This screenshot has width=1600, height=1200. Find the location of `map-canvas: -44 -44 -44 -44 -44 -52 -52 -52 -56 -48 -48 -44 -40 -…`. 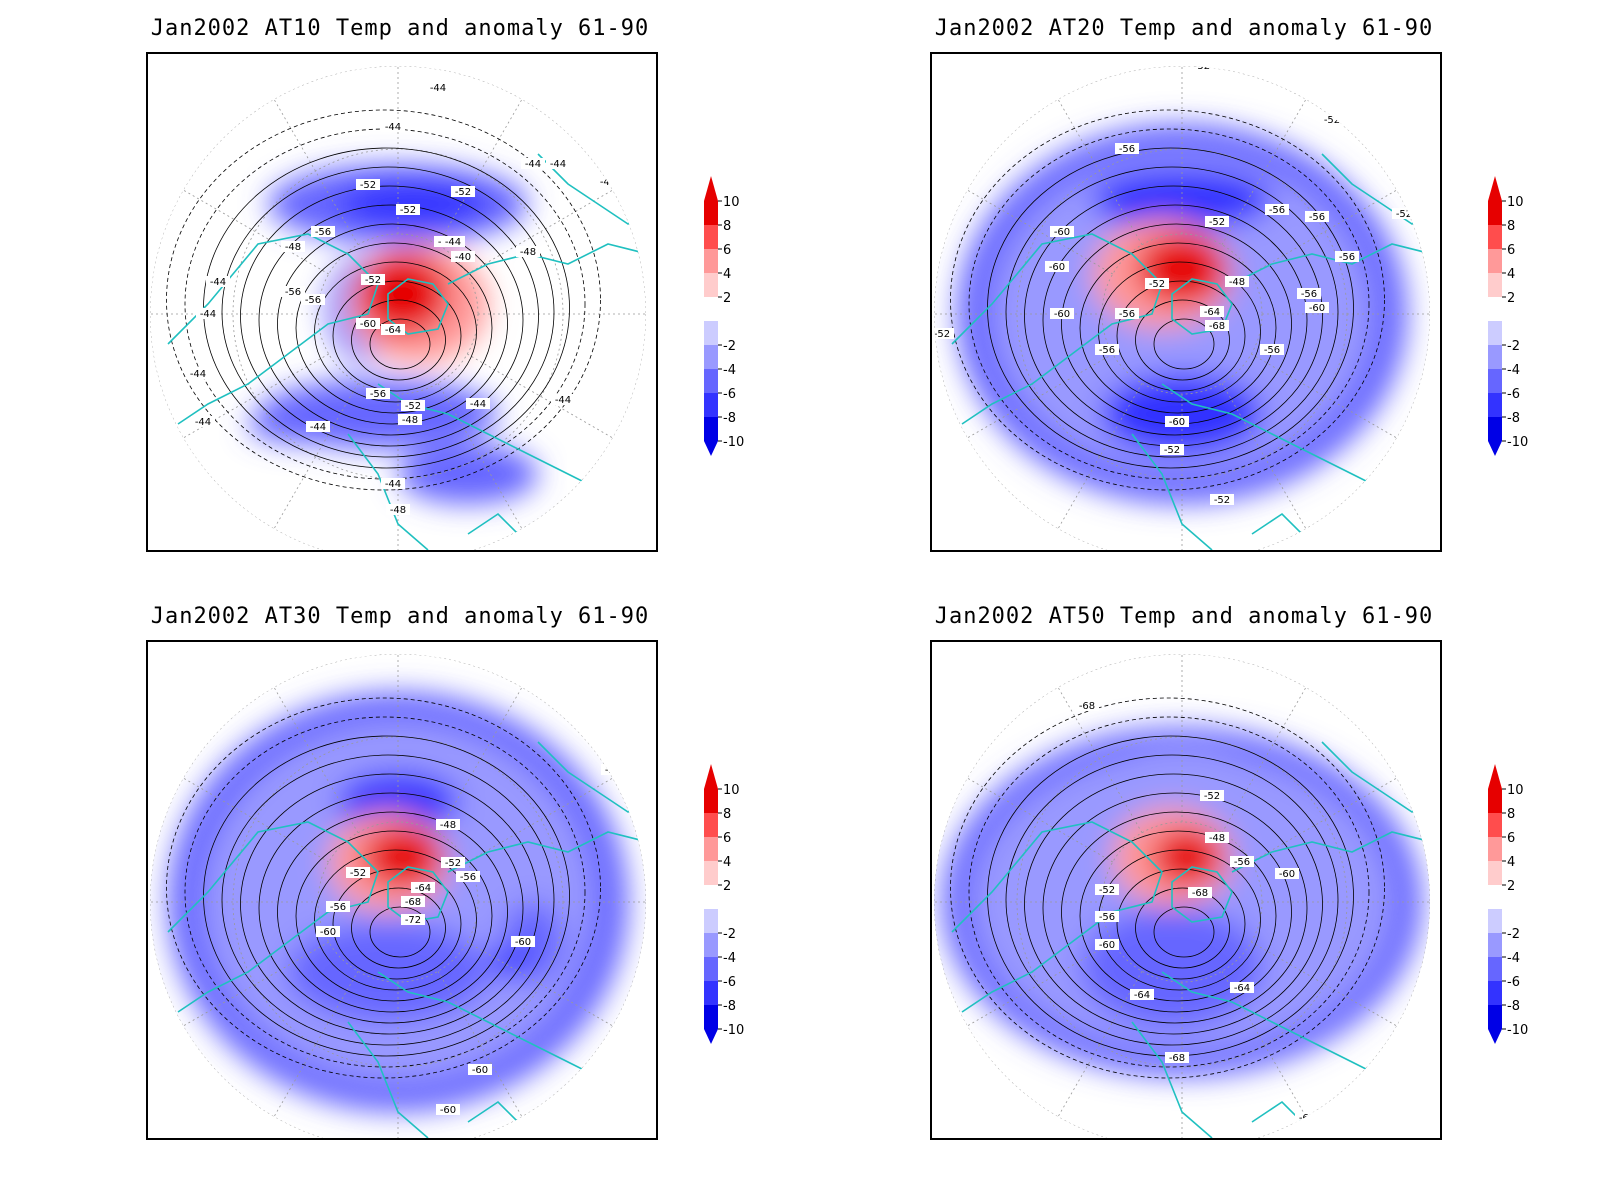

map-canvas: -44 -44 -44 -44 -44 -52 -52 -52 -56 -48 -48 -44 -40 -… is located at coordinates (398, 308).